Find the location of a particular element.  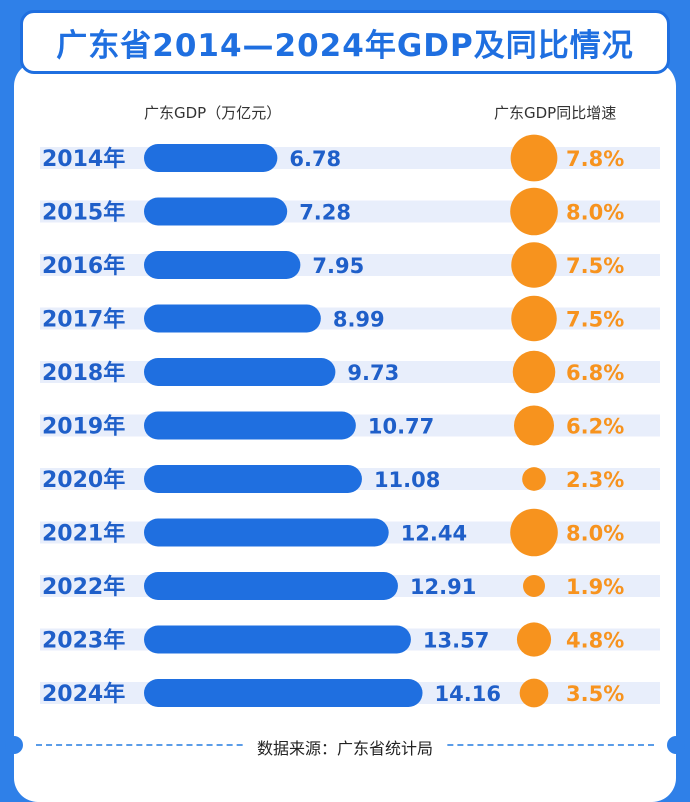

year-label: 2022年 is located at coordinates (83, 587).